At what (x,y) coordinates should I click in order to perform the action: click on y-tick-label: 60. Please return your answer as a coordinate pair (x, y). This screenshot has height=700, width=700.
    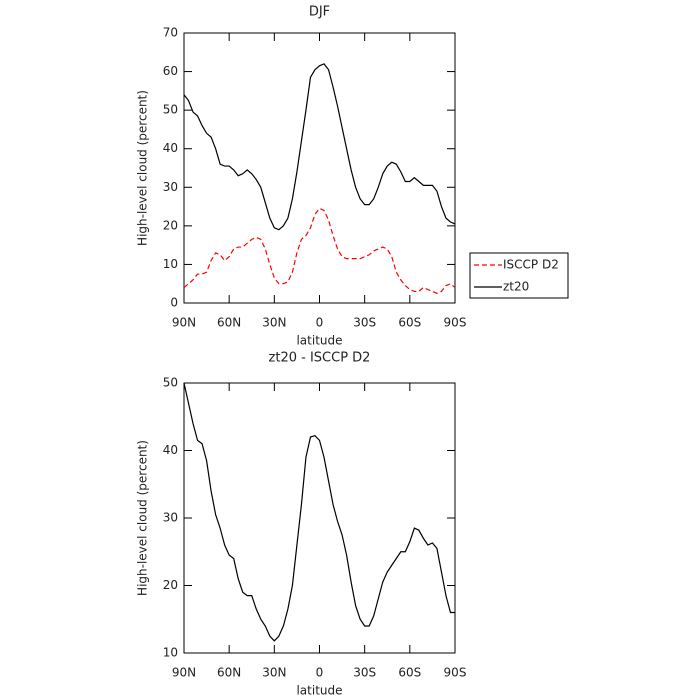
    Looking at the image, I should click on (170, 71).